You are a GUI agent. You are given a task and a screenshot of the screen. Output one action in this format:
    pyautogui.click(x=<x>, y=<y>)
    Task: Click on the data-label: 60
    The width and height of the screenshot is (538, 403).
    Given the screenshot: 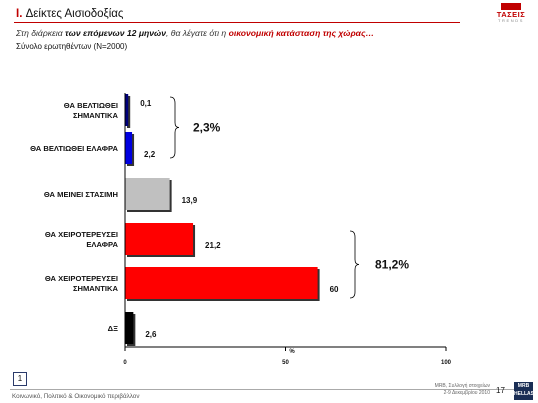 What is the action you would take?
    pyautogui.click(x=334, y=289)
    